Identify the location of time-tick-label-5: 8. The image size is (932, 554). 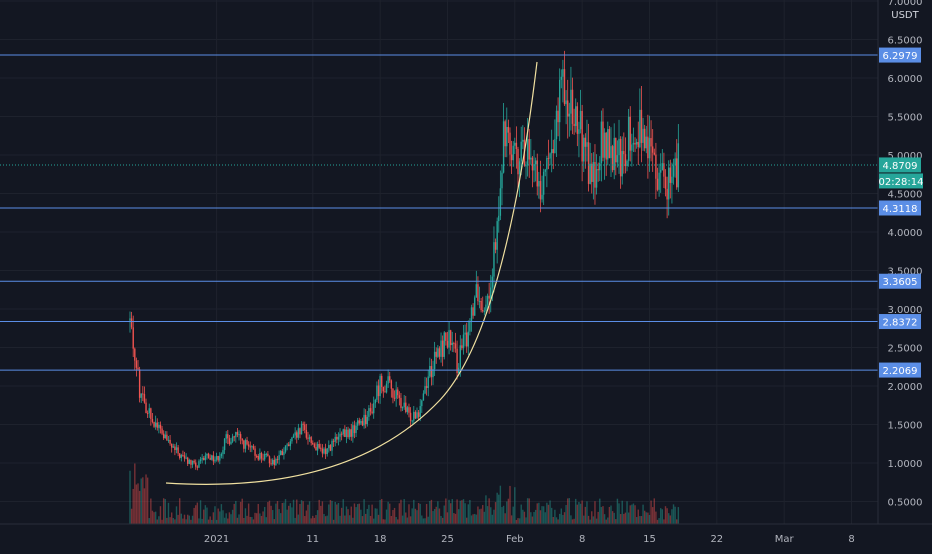
(582, 539).